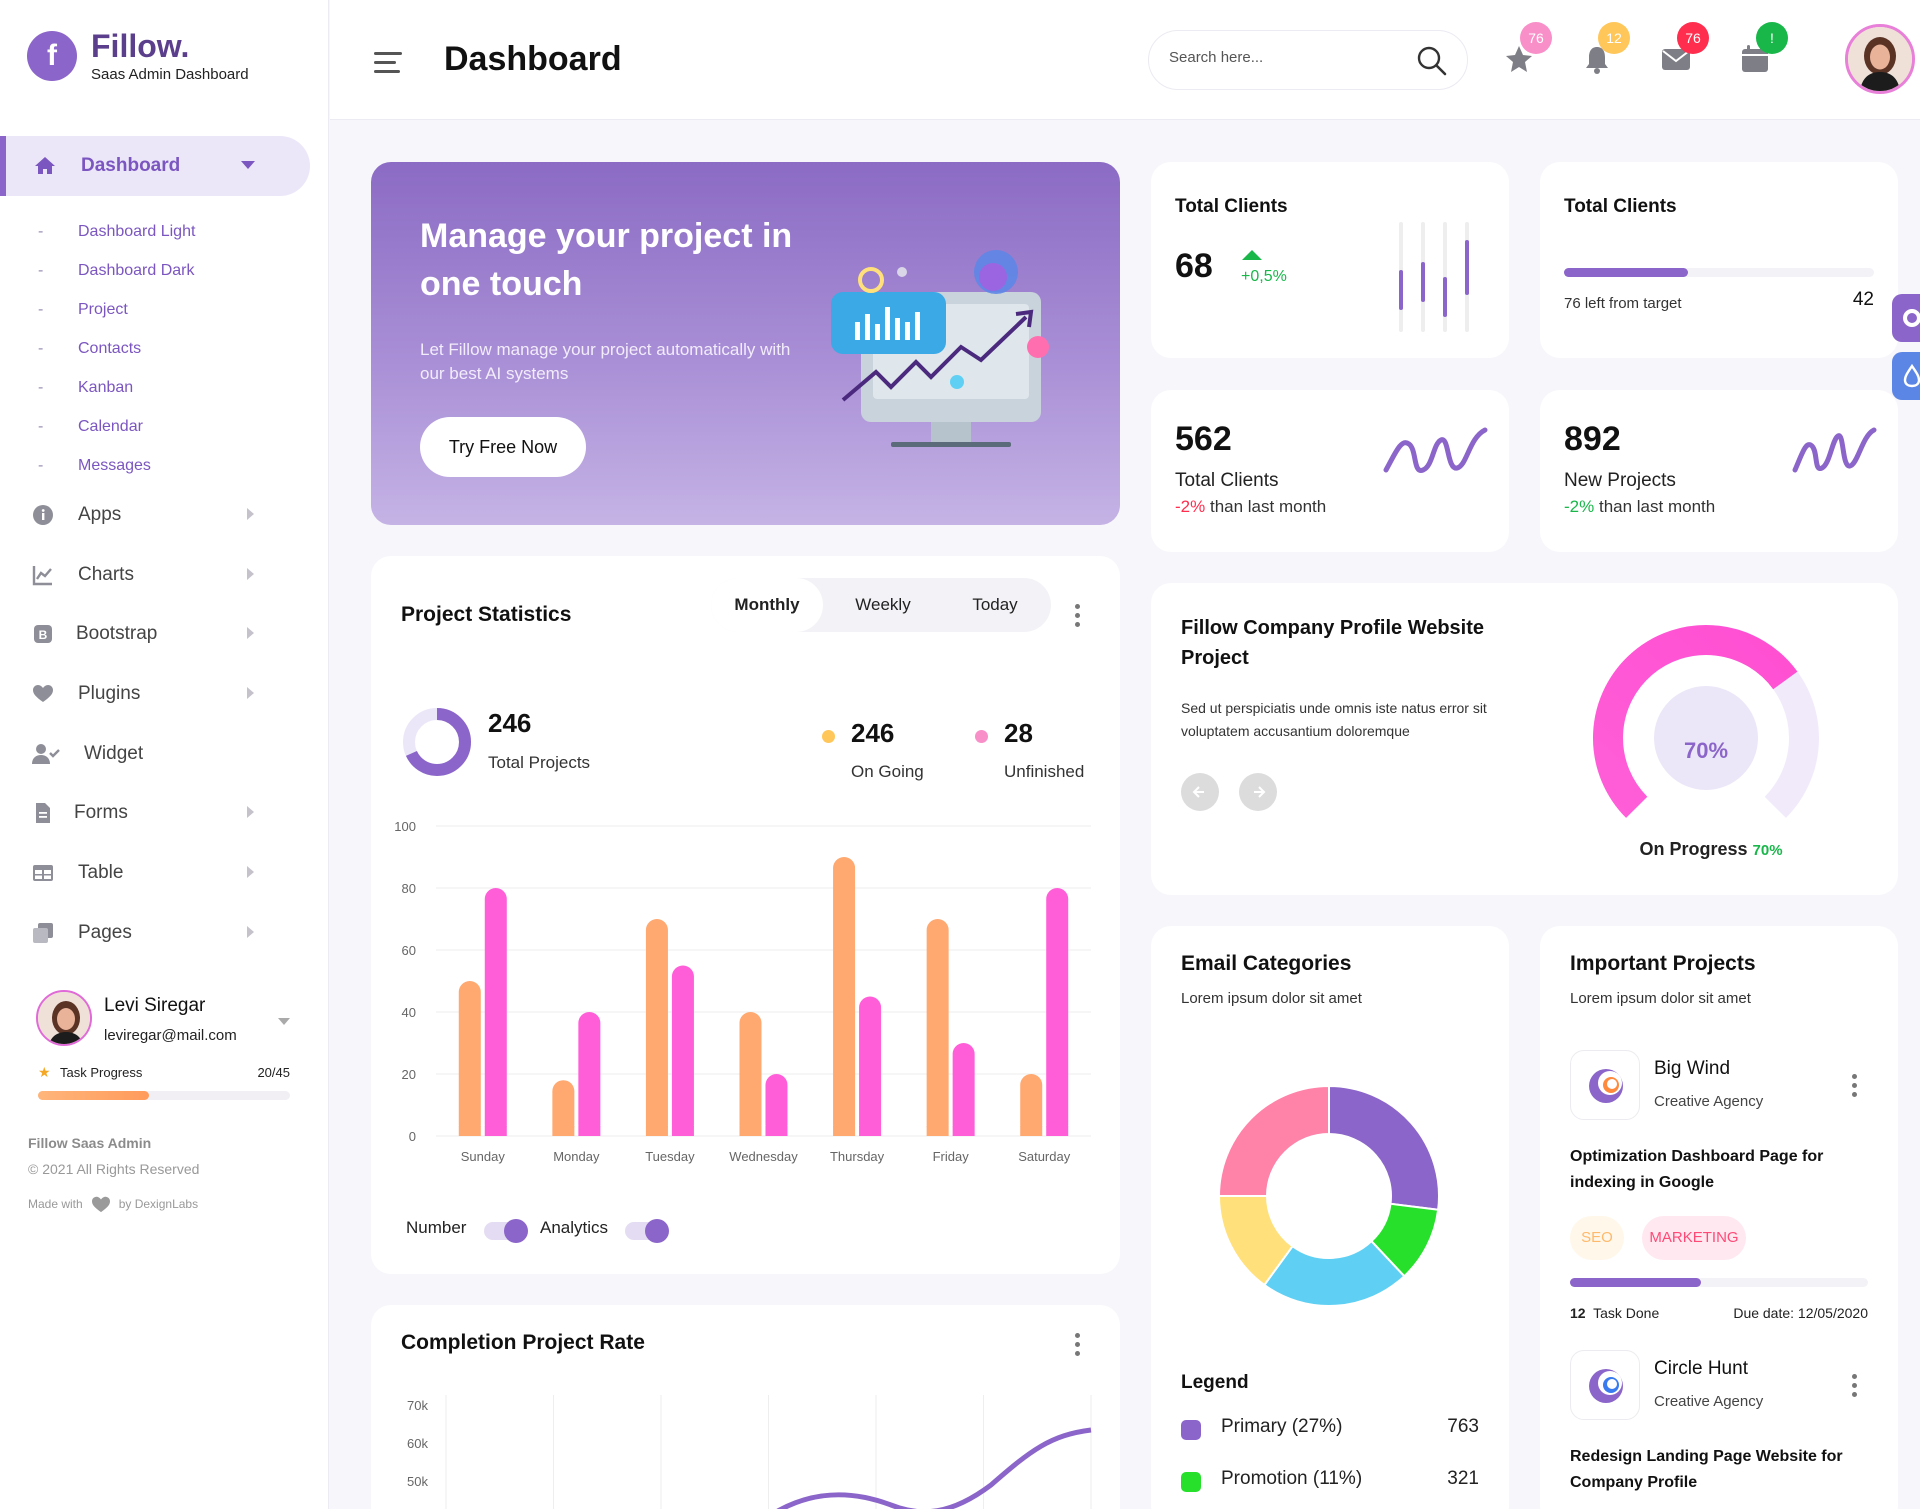  I want to click on sidebar-item-label: Apps, so click(100, 514).